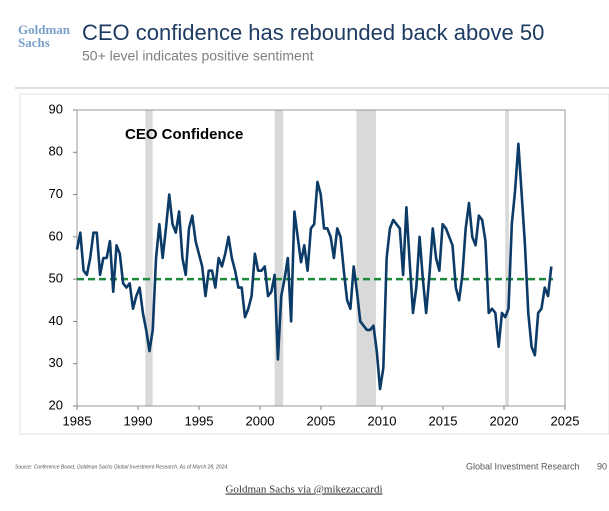 This screenshot has width=609, height=511. What do you see at coordinates (77, 420) in the screenshot?
I see `x-tick-label: 1985` at bounding box center [77, 420].